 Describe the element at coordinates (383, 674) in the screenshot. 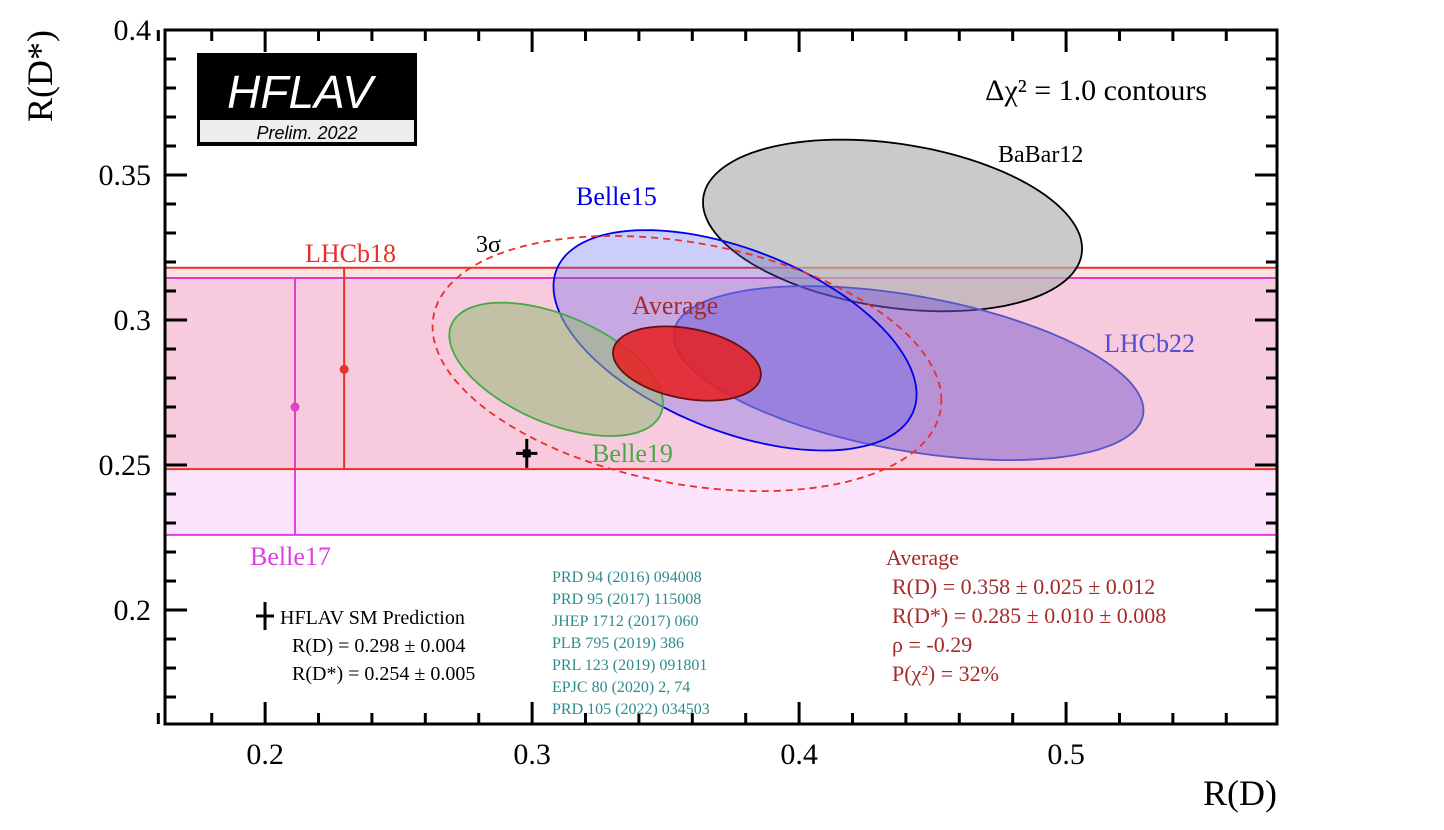

I see `sm-legend-rds: R(D*) = 0.254 ± 0.005` at that location.